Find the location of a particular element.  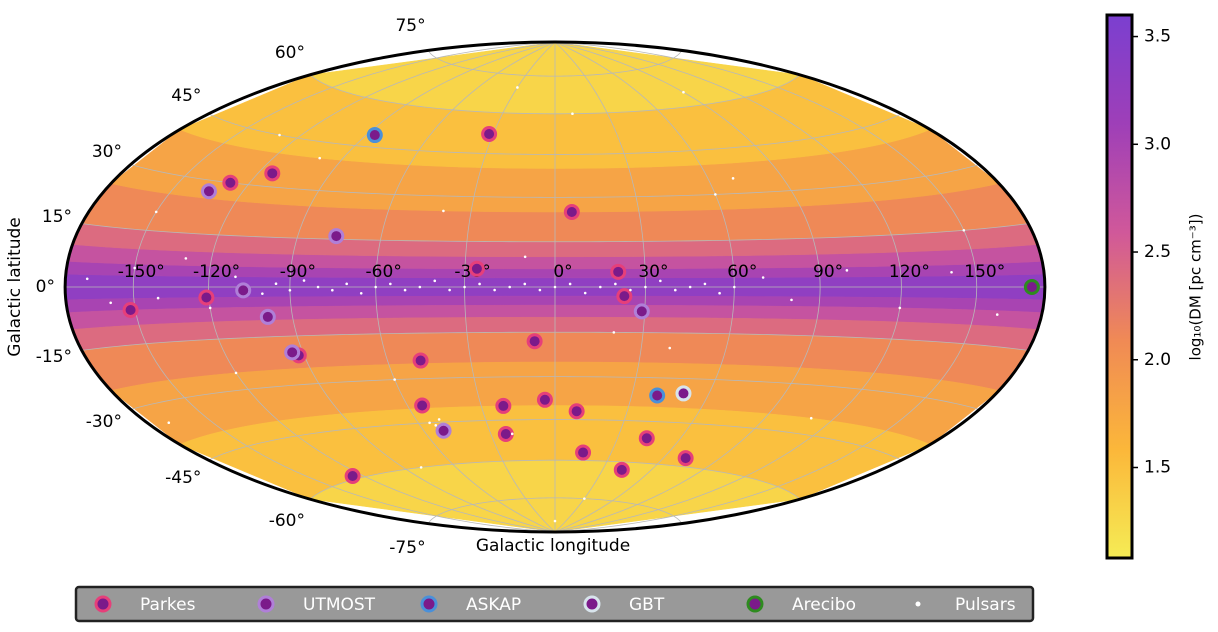

y-tick-label: -60° is located at coordinates (287, 521).